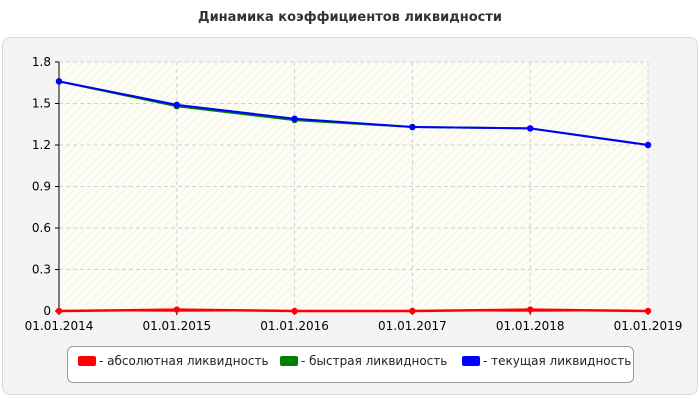  I want to click on x-tick-label: 01.01.2017, so click(412, 326).